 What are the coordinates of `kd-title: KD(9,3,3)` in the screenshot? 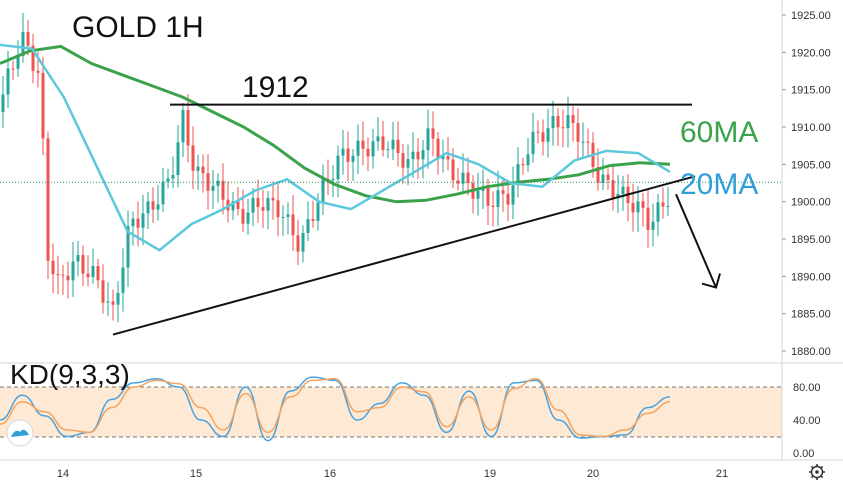 It's located at (70, 374).